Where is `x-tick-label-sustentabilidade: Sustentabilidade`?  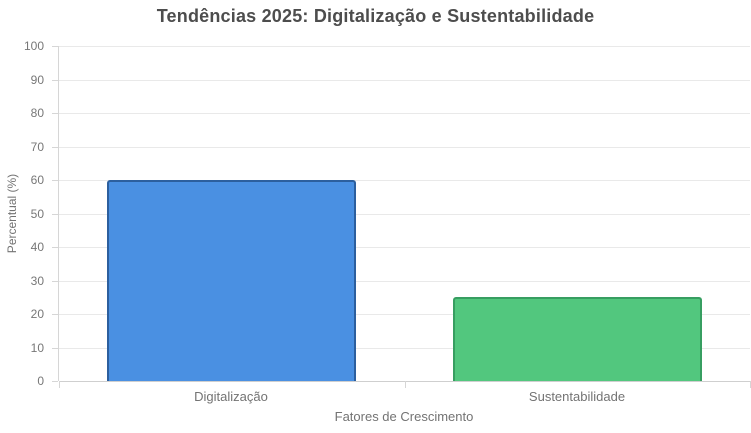 x-tick-label-sustentabilidade: Sustentabilidade is located at coordinates (577, 396).